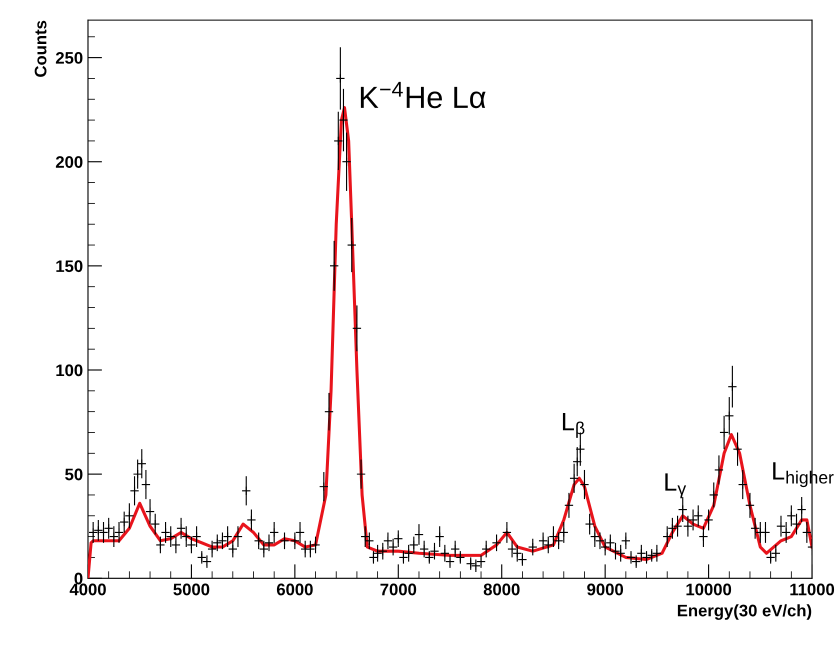 This screenshot has height=649, width=838. Describe the element at coordinates (78, 578) in the screenshot. I see `y-tick-label: 0` at that location.